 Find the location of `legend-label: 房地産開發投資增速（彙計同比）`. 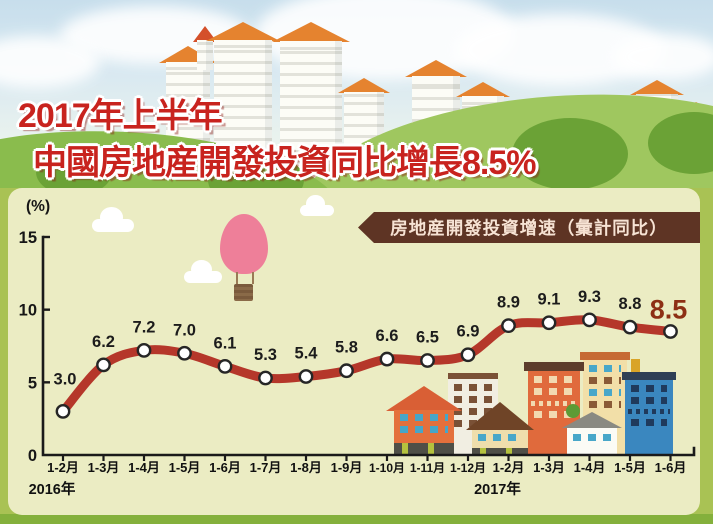

legend-label: 房地産開發投資增速（彙計同比） is located at coordinates (529, 228).